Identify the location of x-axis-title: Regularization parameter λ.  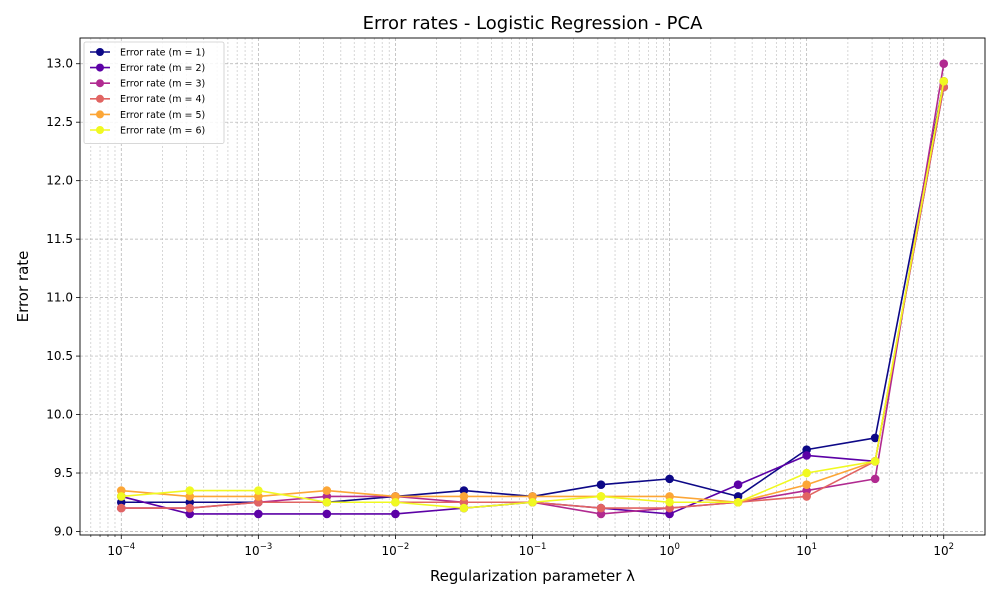
(532, 576).